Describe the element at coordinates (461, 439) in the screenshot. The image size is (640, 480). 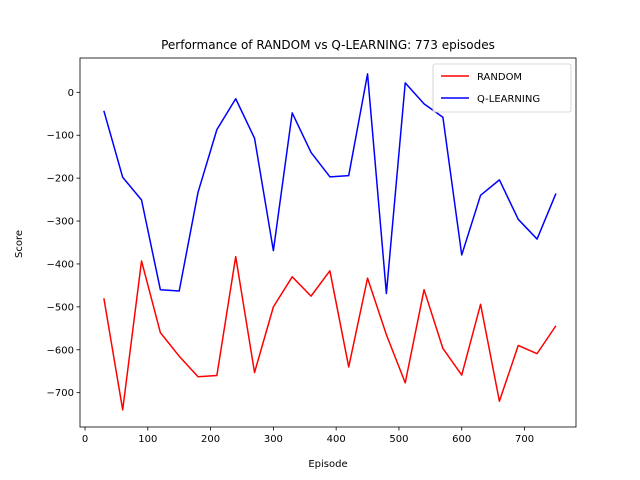
I see `x-tick-label: 600` at that location.